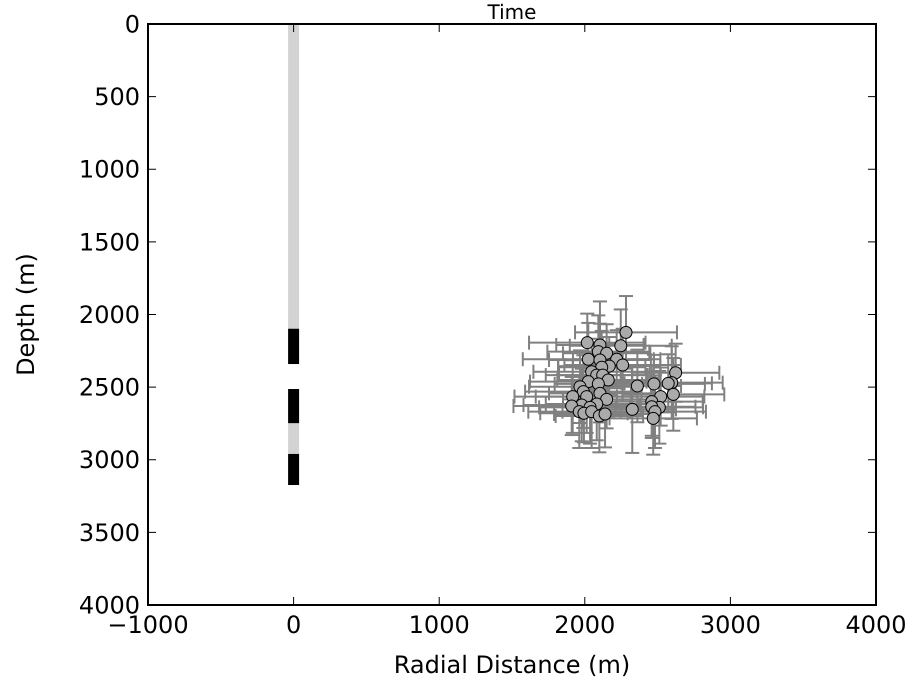 This screenshot has height=685, width=921. What do you see at coordinates (730, 625) in the screenshot?
I see `x-tick-label: 3000` at bounding box center [730, 625].